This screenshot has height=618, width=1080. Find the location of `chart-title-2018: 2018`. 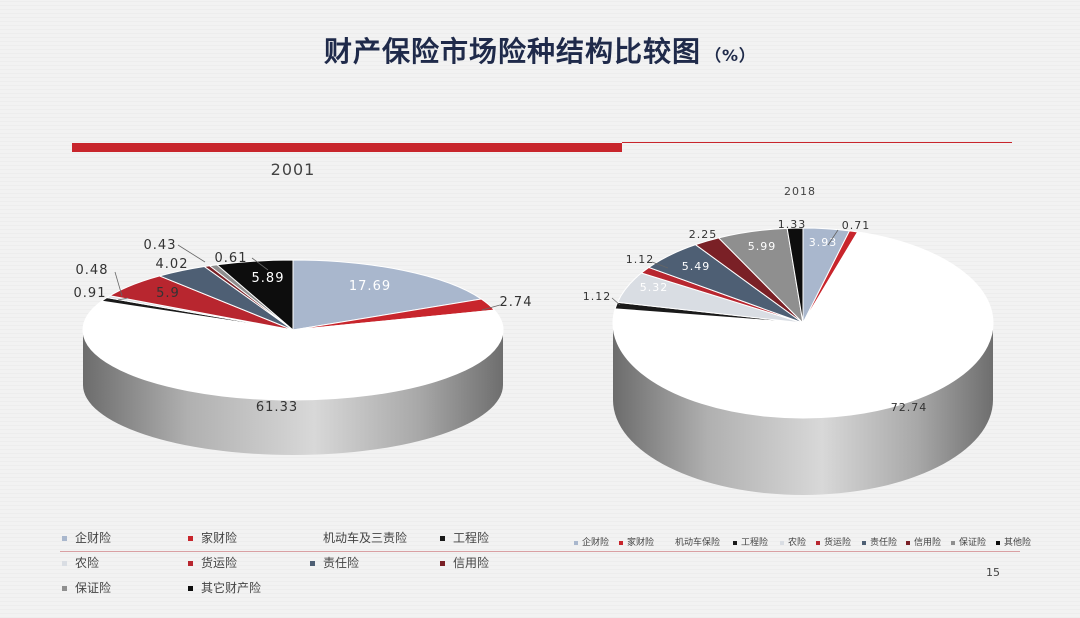

chart-title-2018: 2018 is located at coordinates (800, 191).